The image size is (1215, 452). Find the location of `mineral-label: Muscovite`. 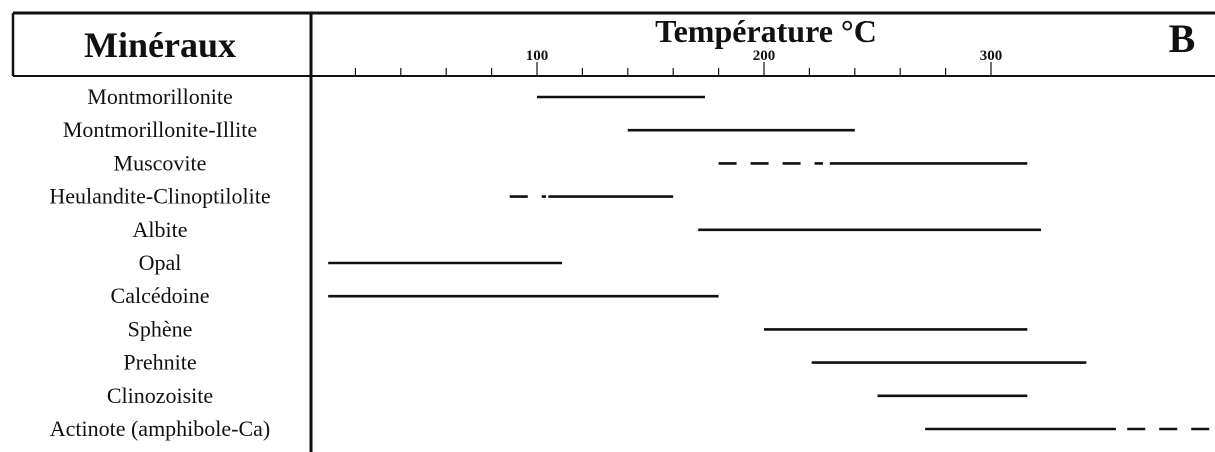

mineral-label: Muscovite is located at coordinates (160, 162).